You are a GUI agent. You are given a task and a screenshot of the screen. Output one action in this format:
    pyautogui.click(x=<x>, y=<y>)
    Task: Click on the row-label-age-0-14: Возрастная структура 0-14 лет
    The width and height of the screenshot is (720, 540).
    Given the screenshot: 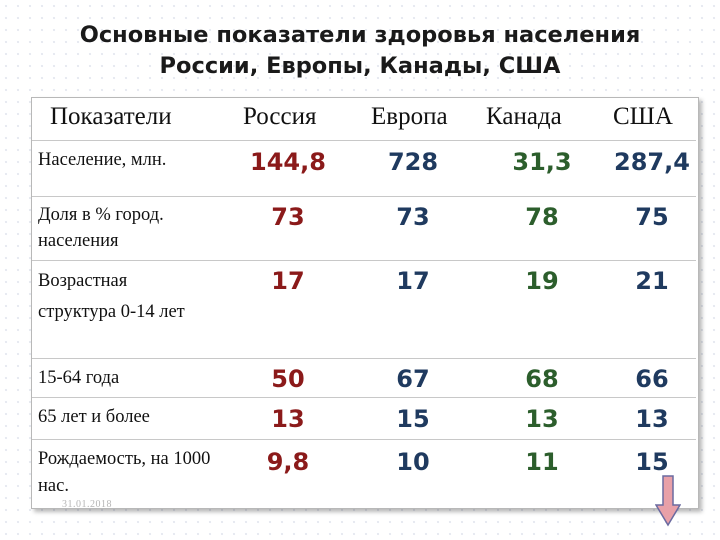 What is the action you would take?
    pyautogui.click(x=111, y=296)
    